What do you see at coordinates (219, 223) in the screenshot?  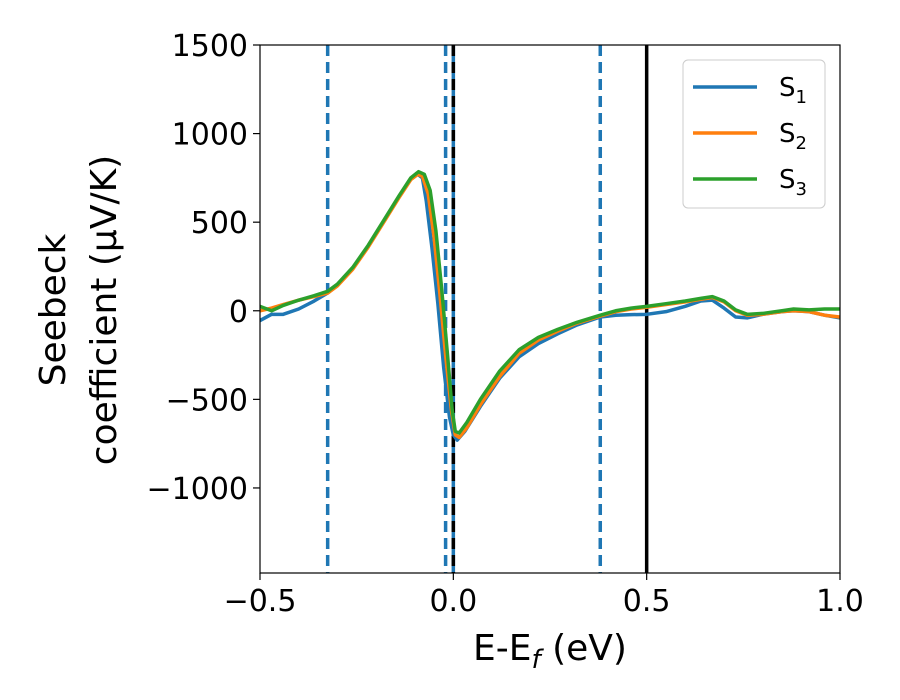 I see `y-tick-label: 500` at bounding box center [219, 223].